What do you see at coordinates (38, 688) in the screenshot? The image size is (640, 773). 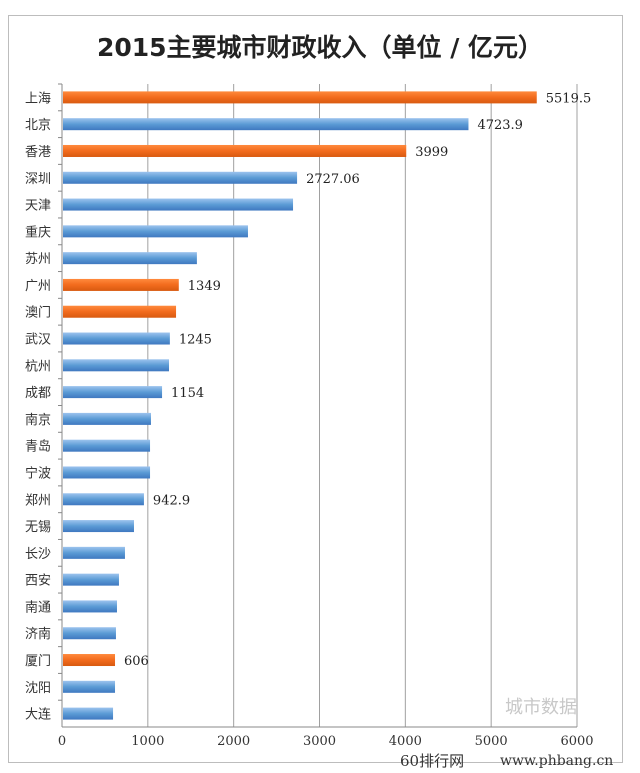 I see `y-tick-label: 沈阳` at bounding box center [38, 688].